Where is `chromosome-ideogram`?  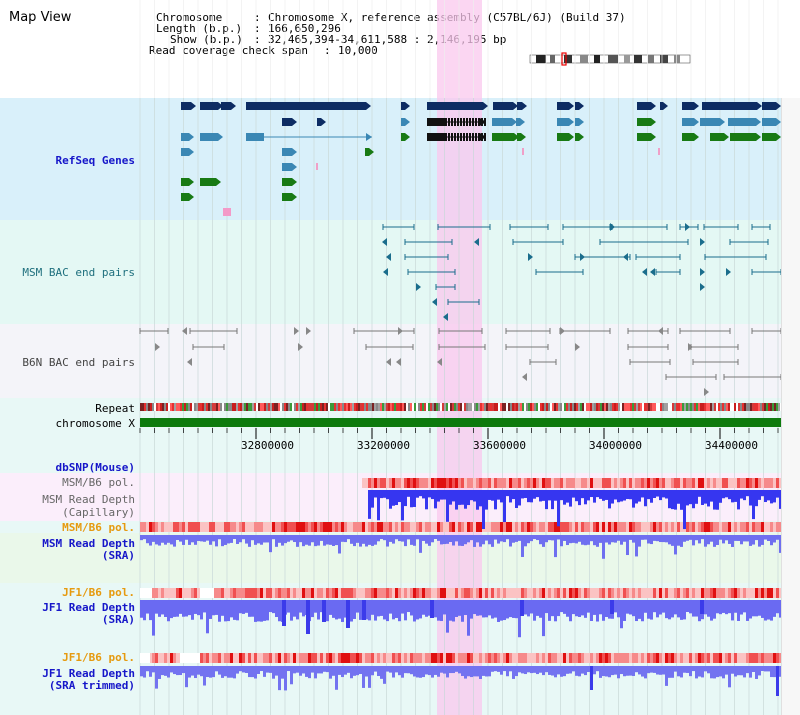 chromosome-ideogram is located at coordinates (613, 59).